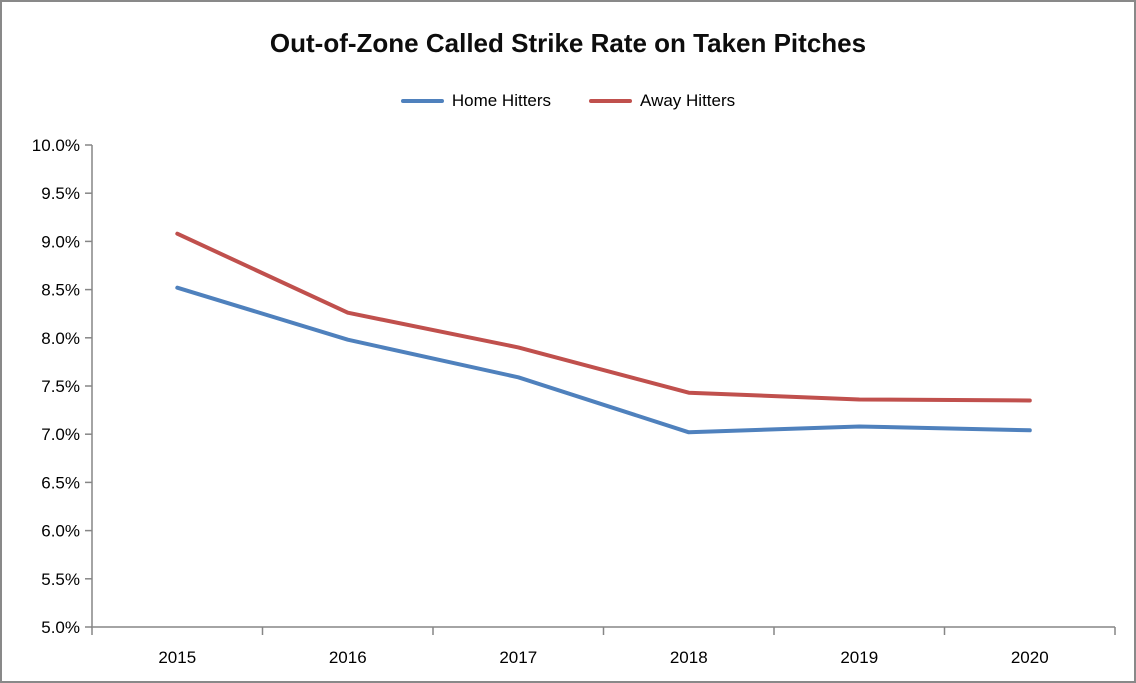 This screenshot has width=1136, height=683. Describe the element at coordinates (60, 627) in the screenshot. I see `y-tick-label: 5.0%` at that location.